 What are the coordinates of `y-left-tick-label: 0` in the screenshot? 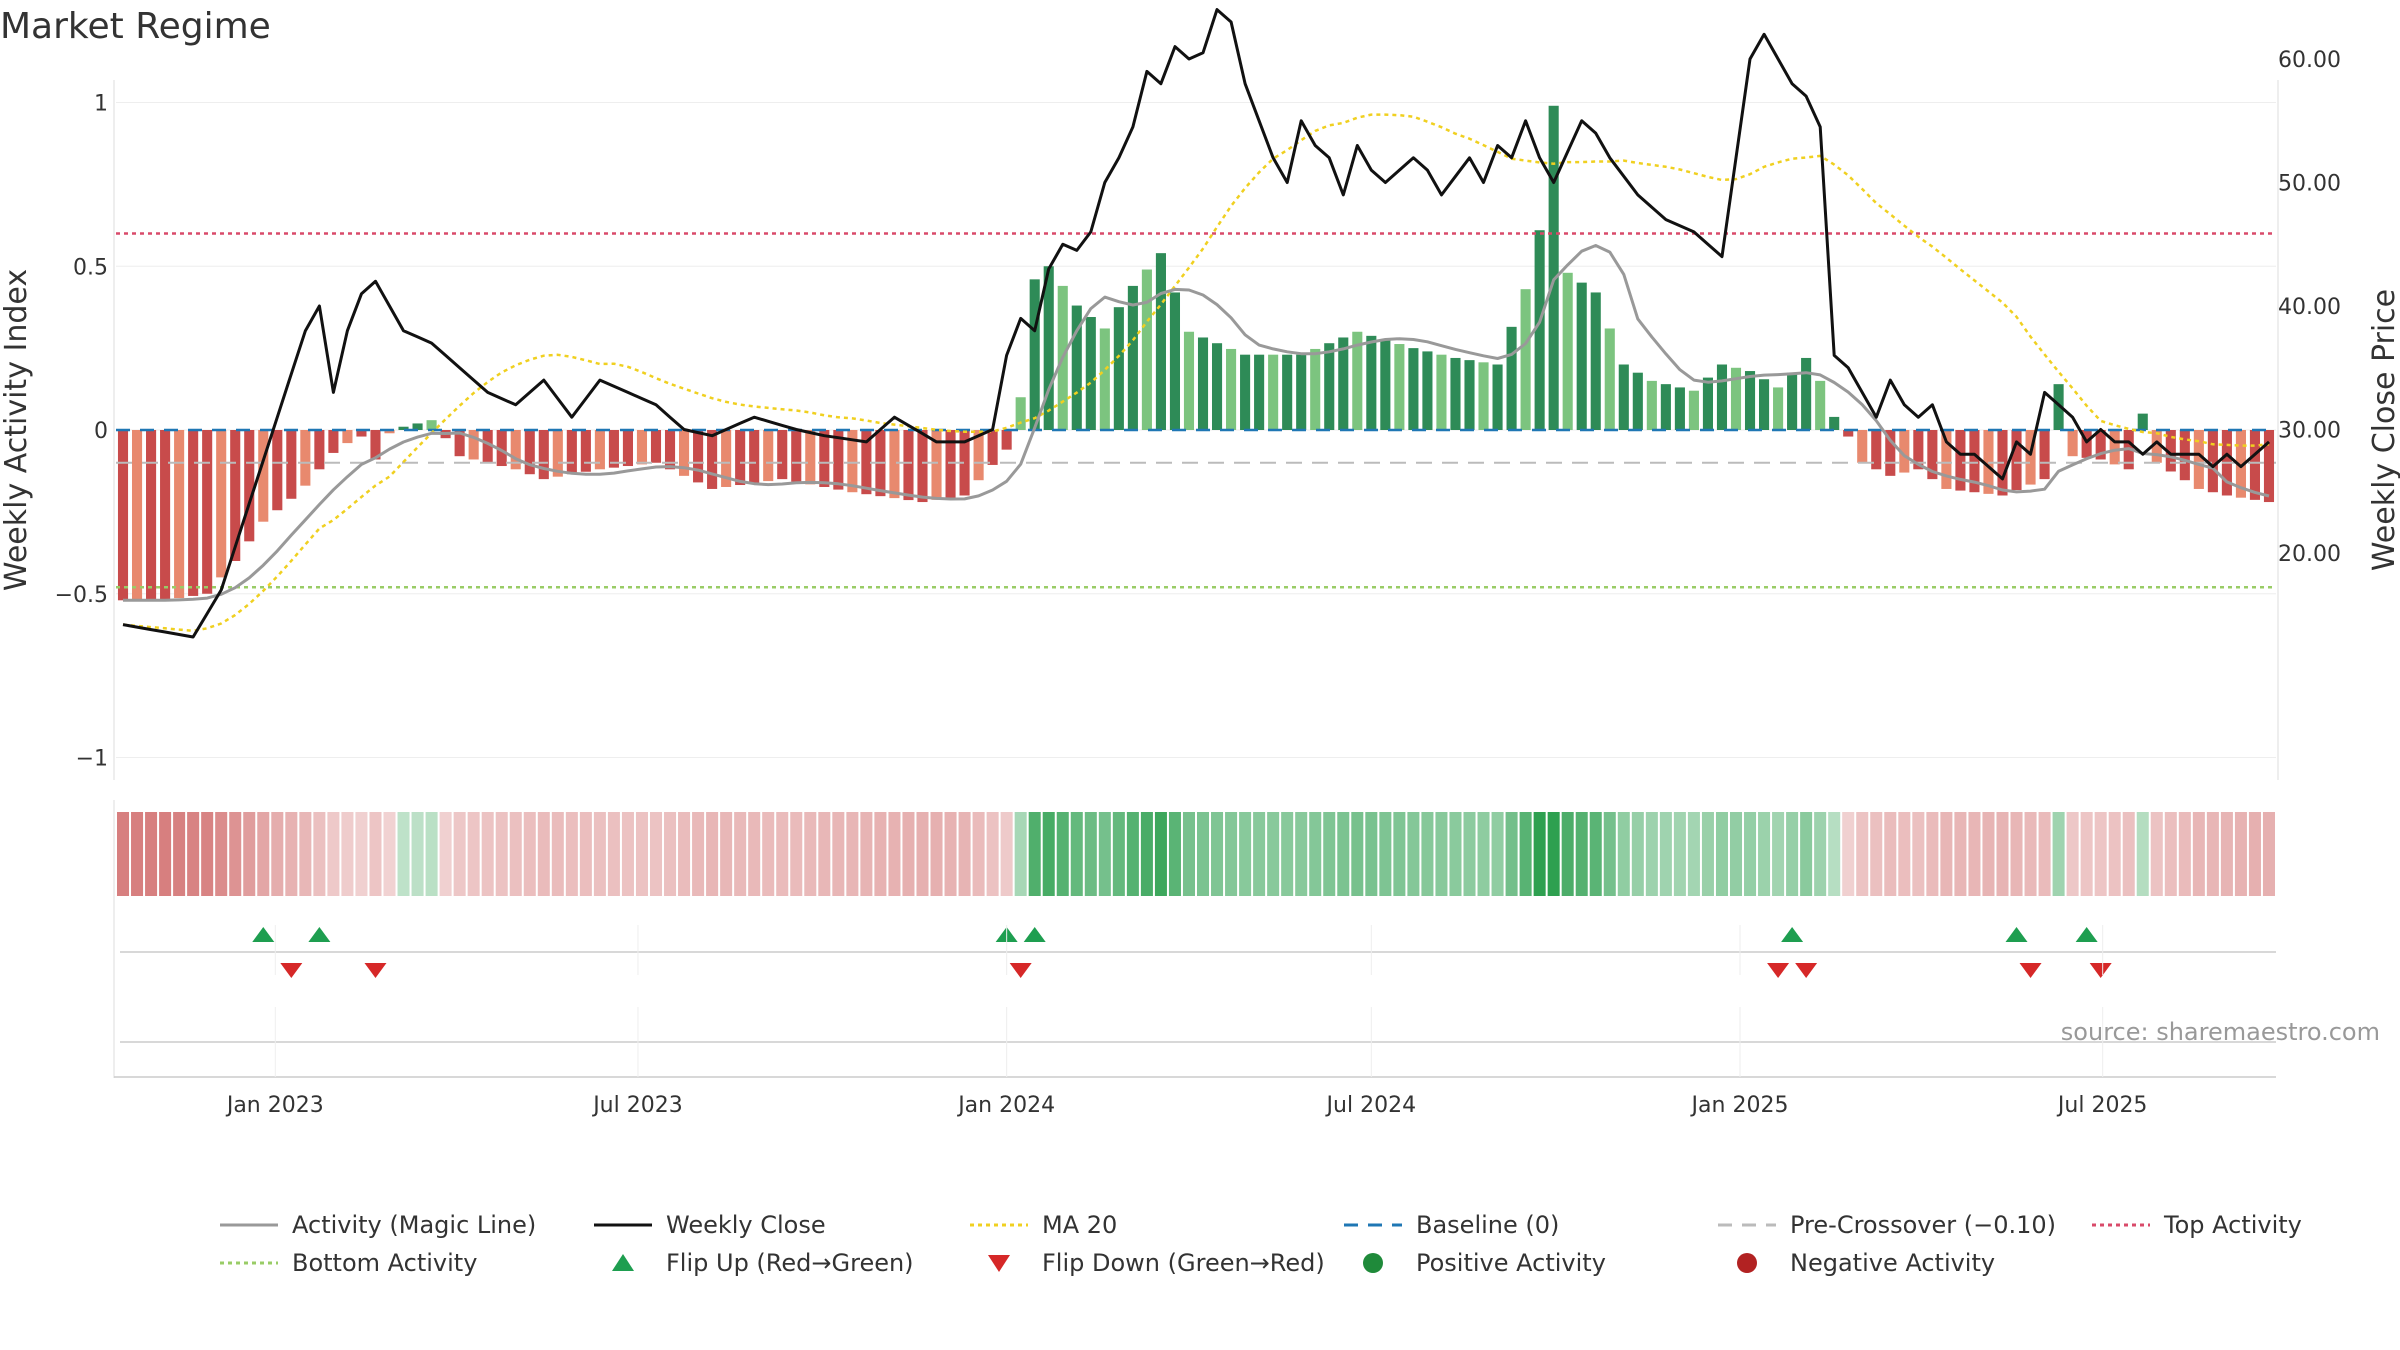 It's located at (101, 431).